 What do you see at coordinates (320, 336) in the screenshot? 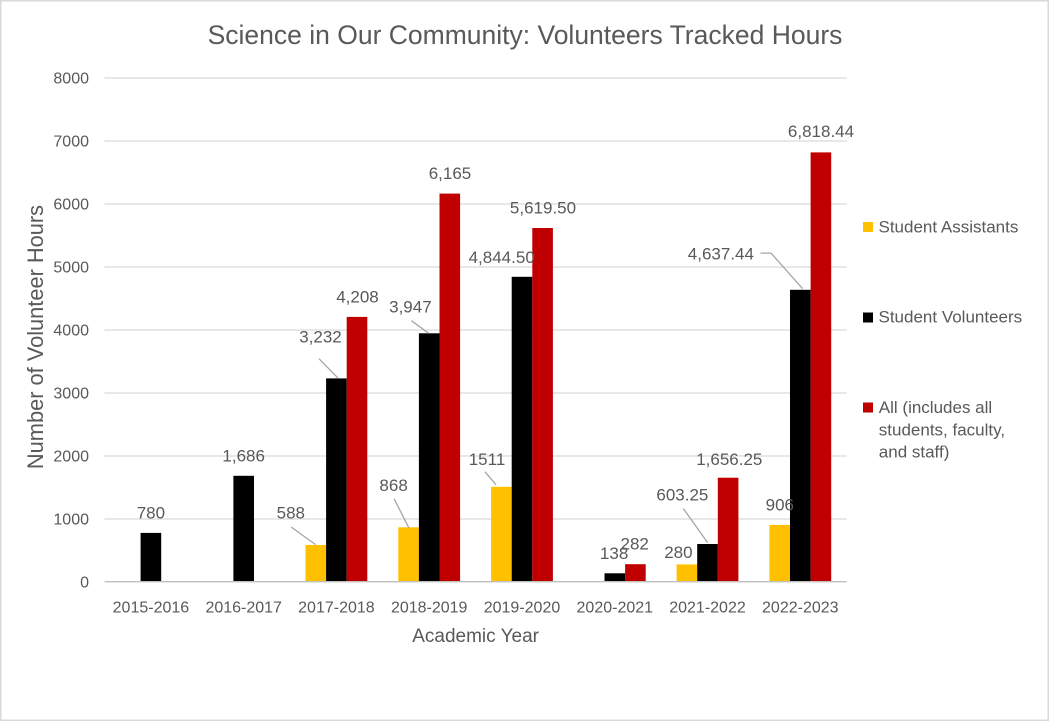
I see `svg-text: 3,232` at bounding box center [320, 336].